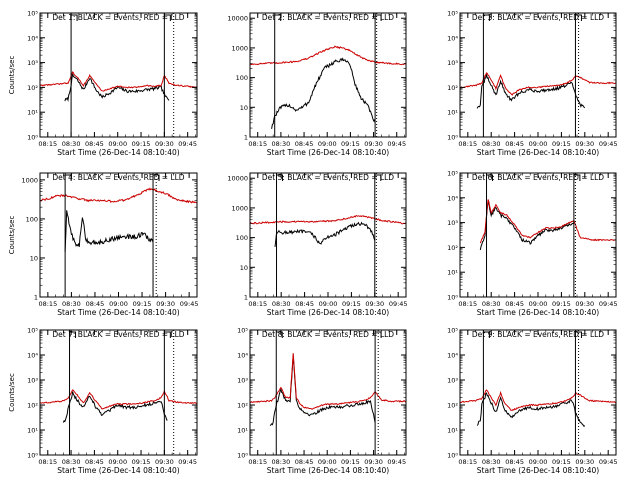  I want to click on chart-title: Det 1: BLACK = Events, RED = LLD, so click(118, 17).